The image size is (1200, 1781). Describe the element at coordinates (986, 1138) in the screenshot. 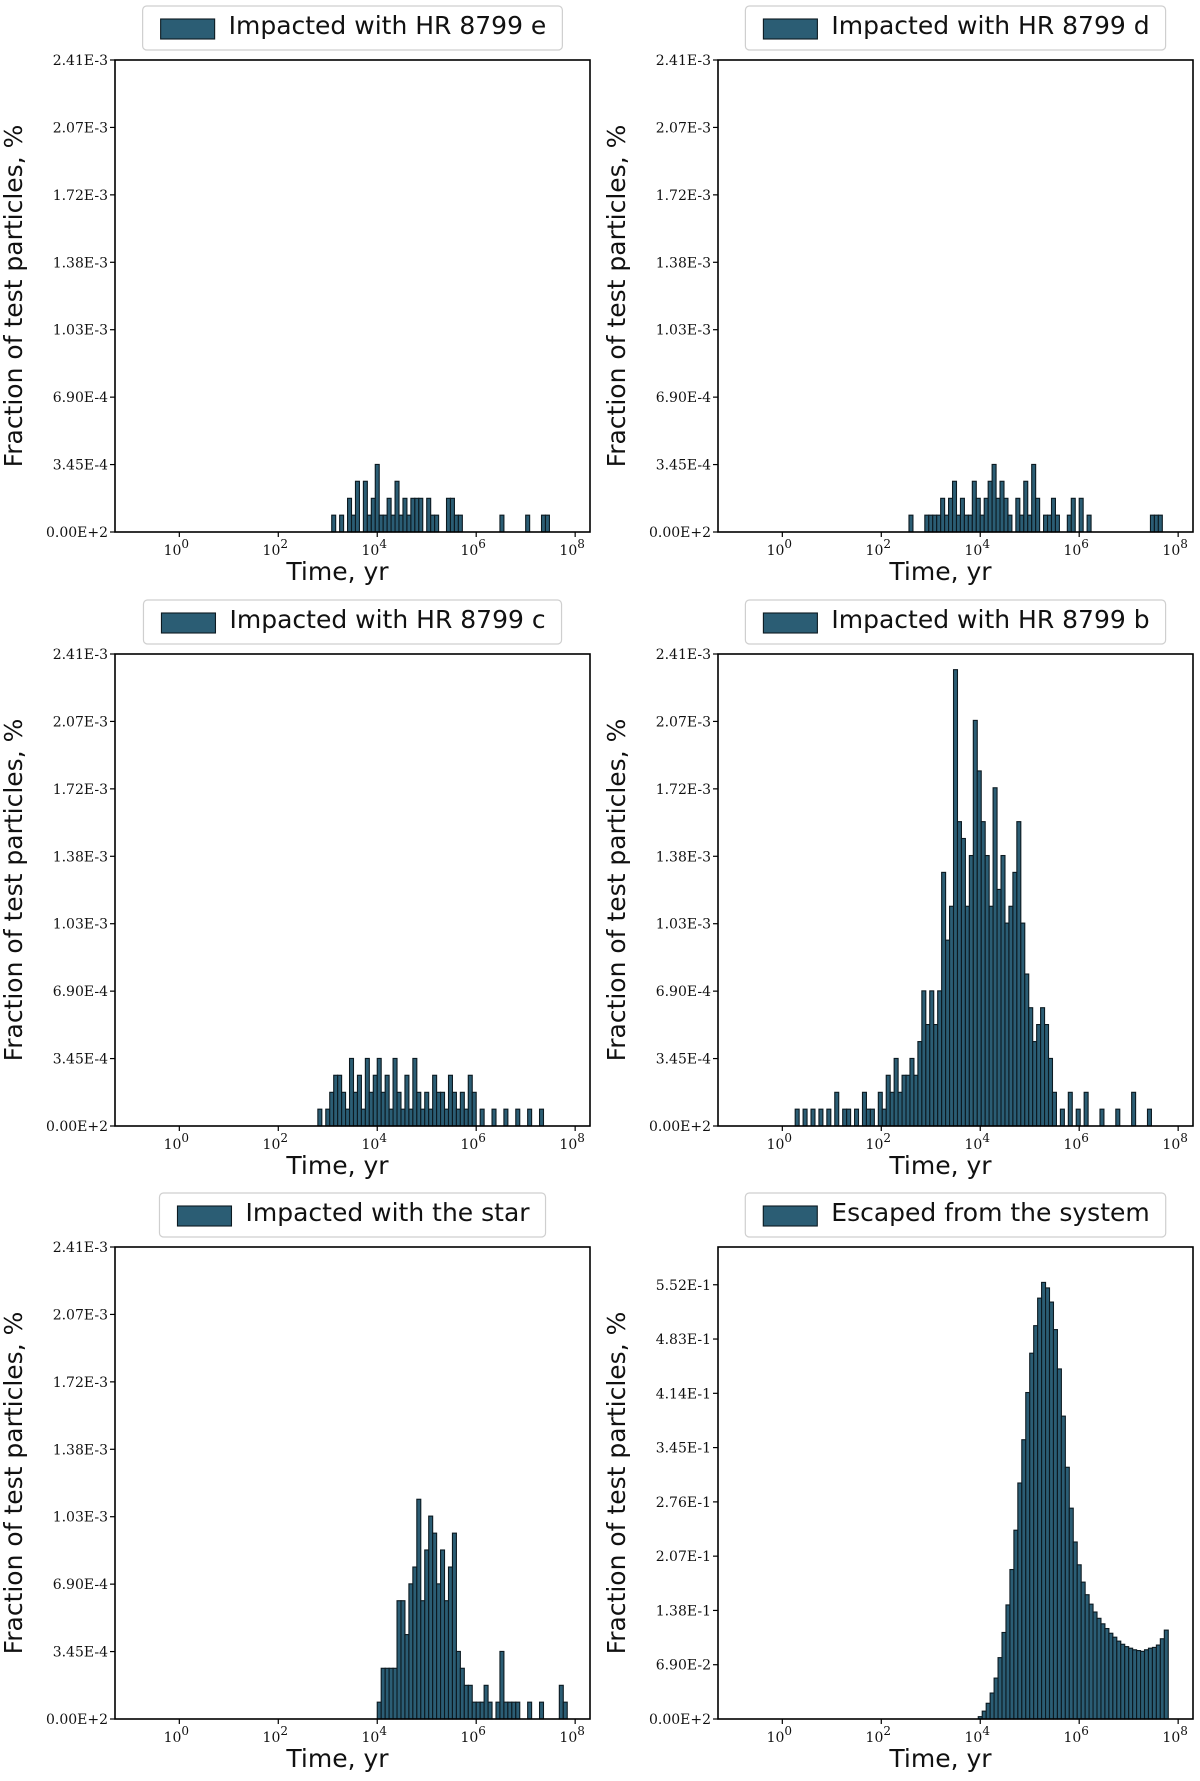

I see `x-tick-exponent: 4` at that location.